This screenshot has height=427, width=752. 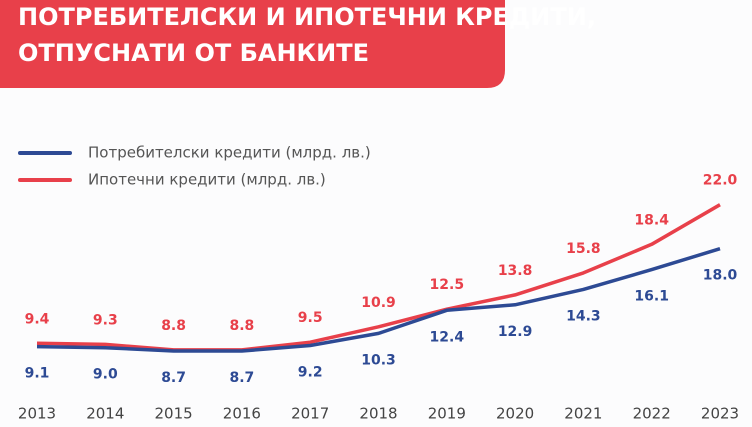 I want to click on legend-label: Потребителски кредити (млрд. лв.), so click(x=229, y=153).